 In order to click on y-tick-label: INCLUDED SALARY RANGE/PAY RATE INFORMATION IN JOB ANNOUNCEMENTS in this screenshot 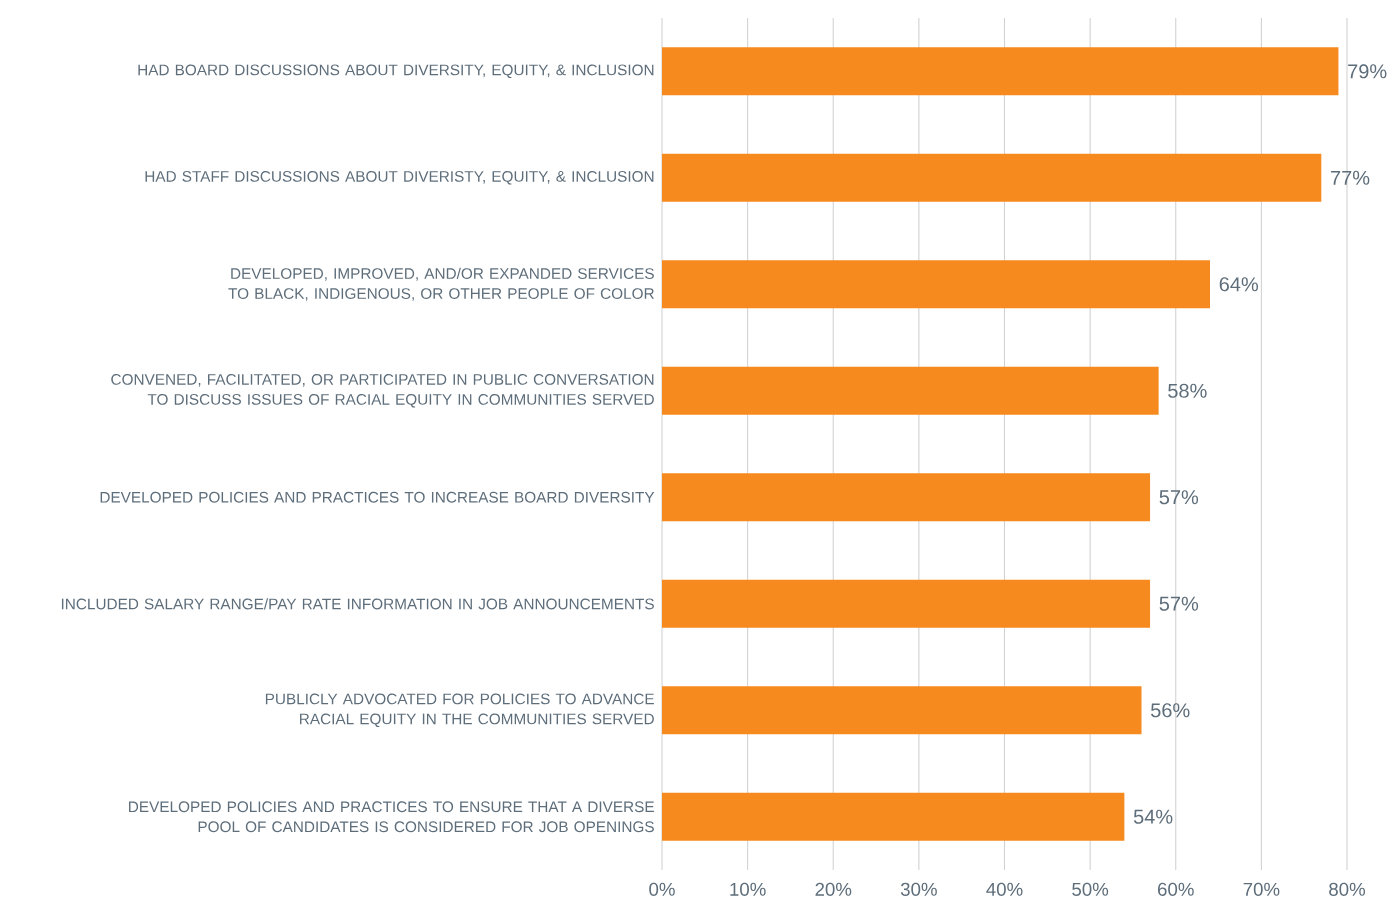, I will do `click(357, 604)`.